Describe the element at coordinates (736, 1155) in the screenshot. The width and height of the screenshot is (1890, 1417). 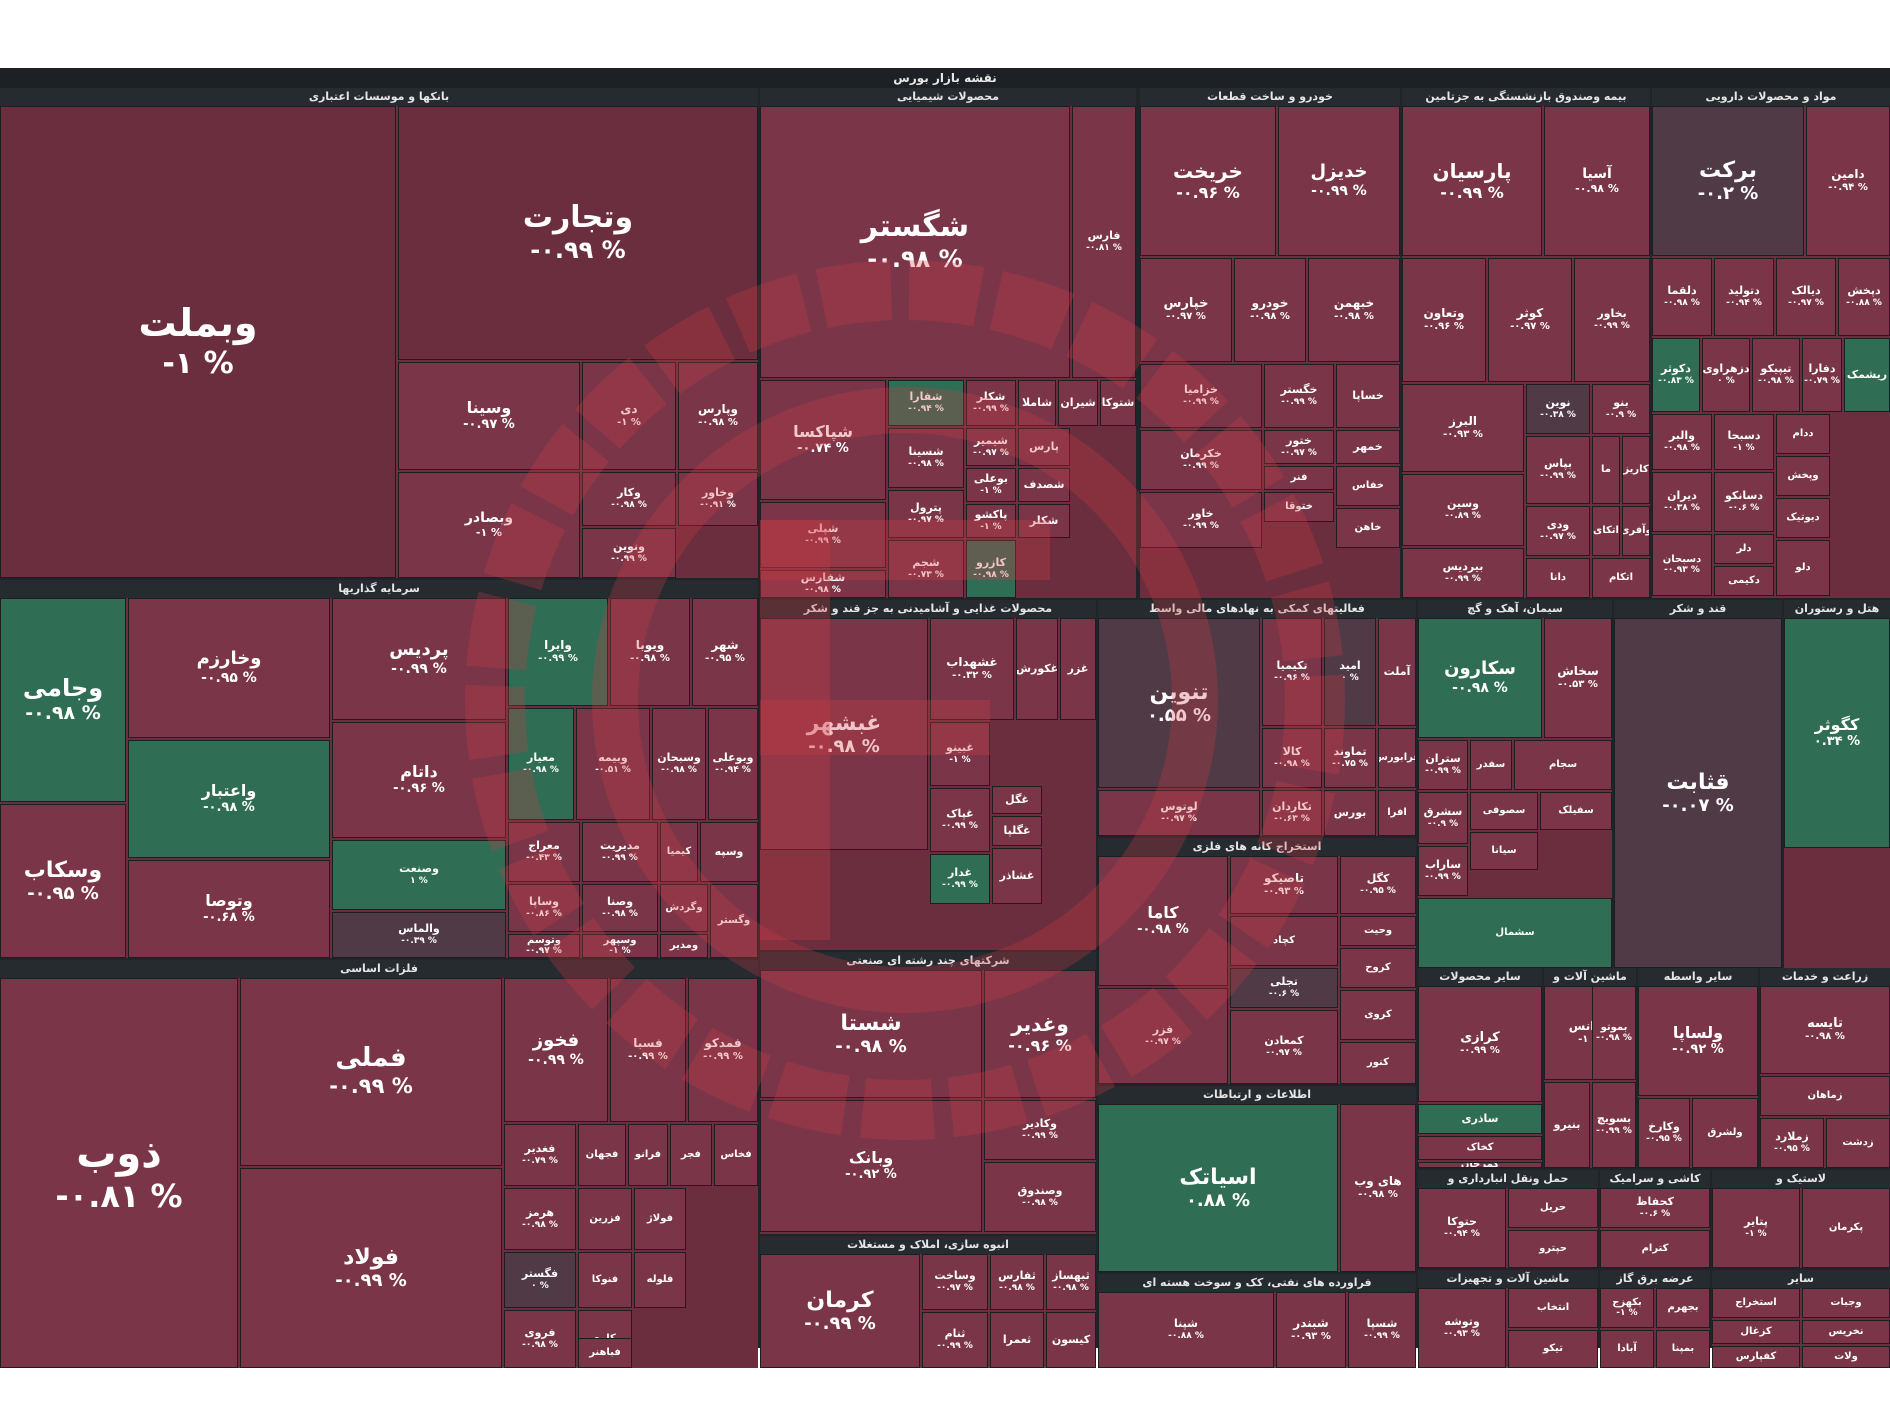
I see `treemap-tile: فخاس` at that location.